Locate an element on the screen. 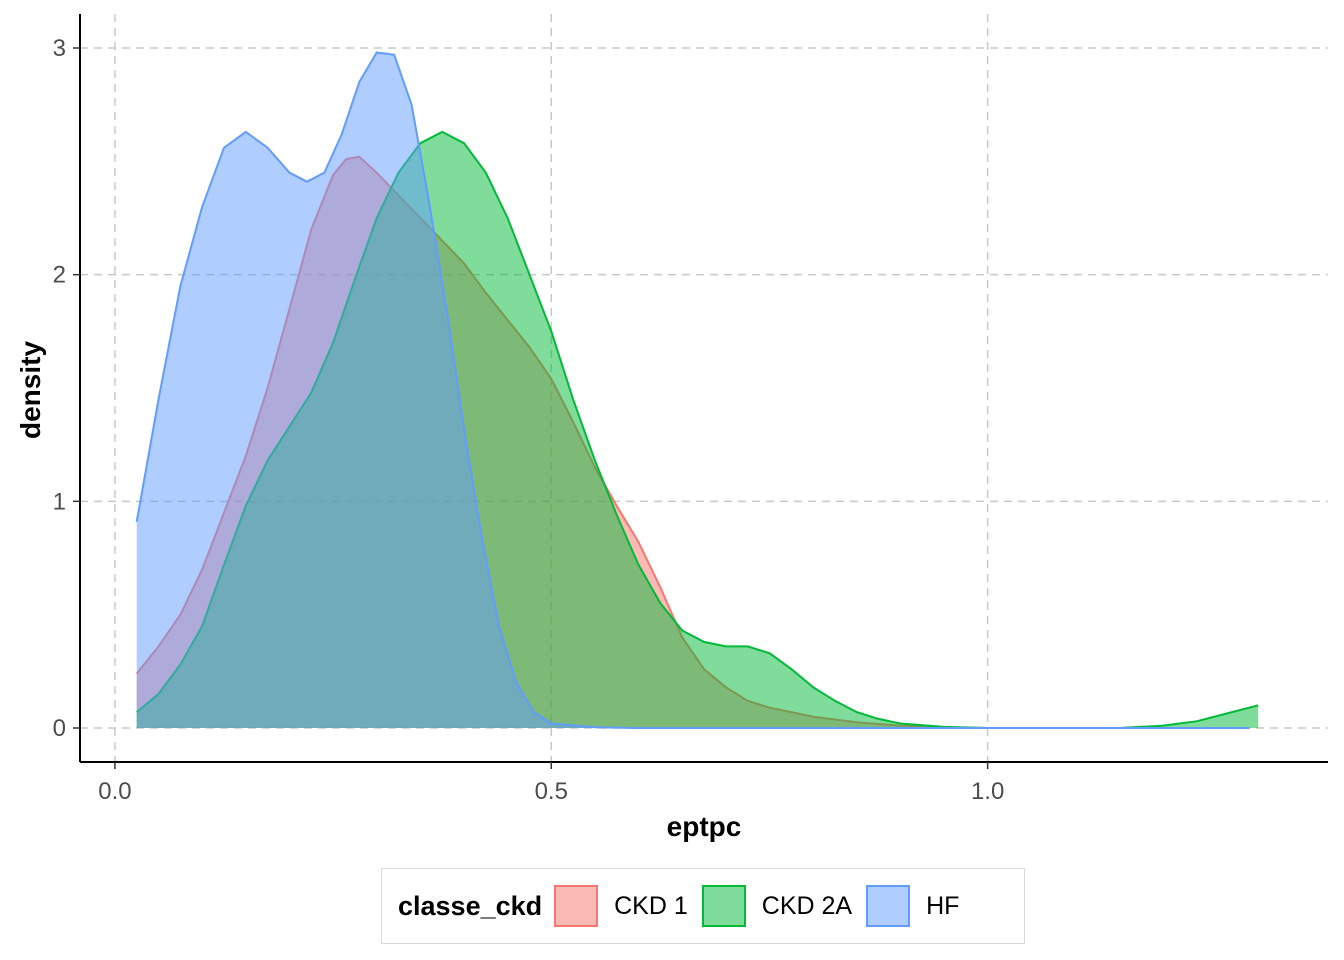 This screenshot has width=1344, height=960. y-tick-label-3: 3 is located at coordinates (59, 48).